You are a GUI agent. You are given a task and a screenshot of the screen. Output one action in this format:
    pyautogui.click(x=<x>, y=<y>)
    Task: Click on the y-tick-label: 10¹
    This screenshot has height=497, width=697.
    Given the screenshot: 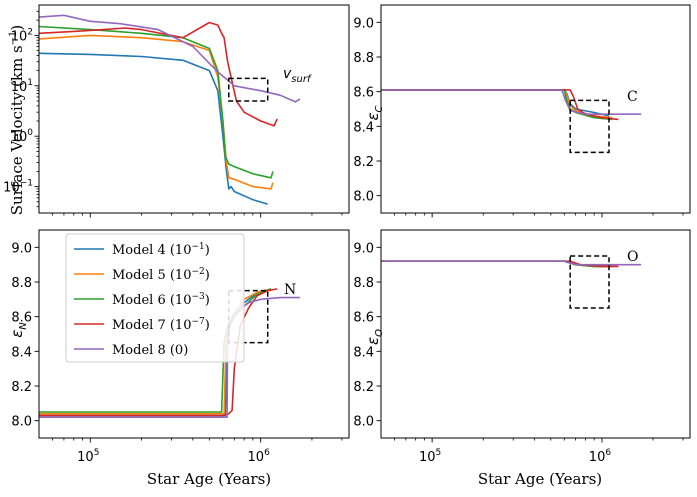 What is the action you would take?
    pyautogui.click(x=22, y=86)
    